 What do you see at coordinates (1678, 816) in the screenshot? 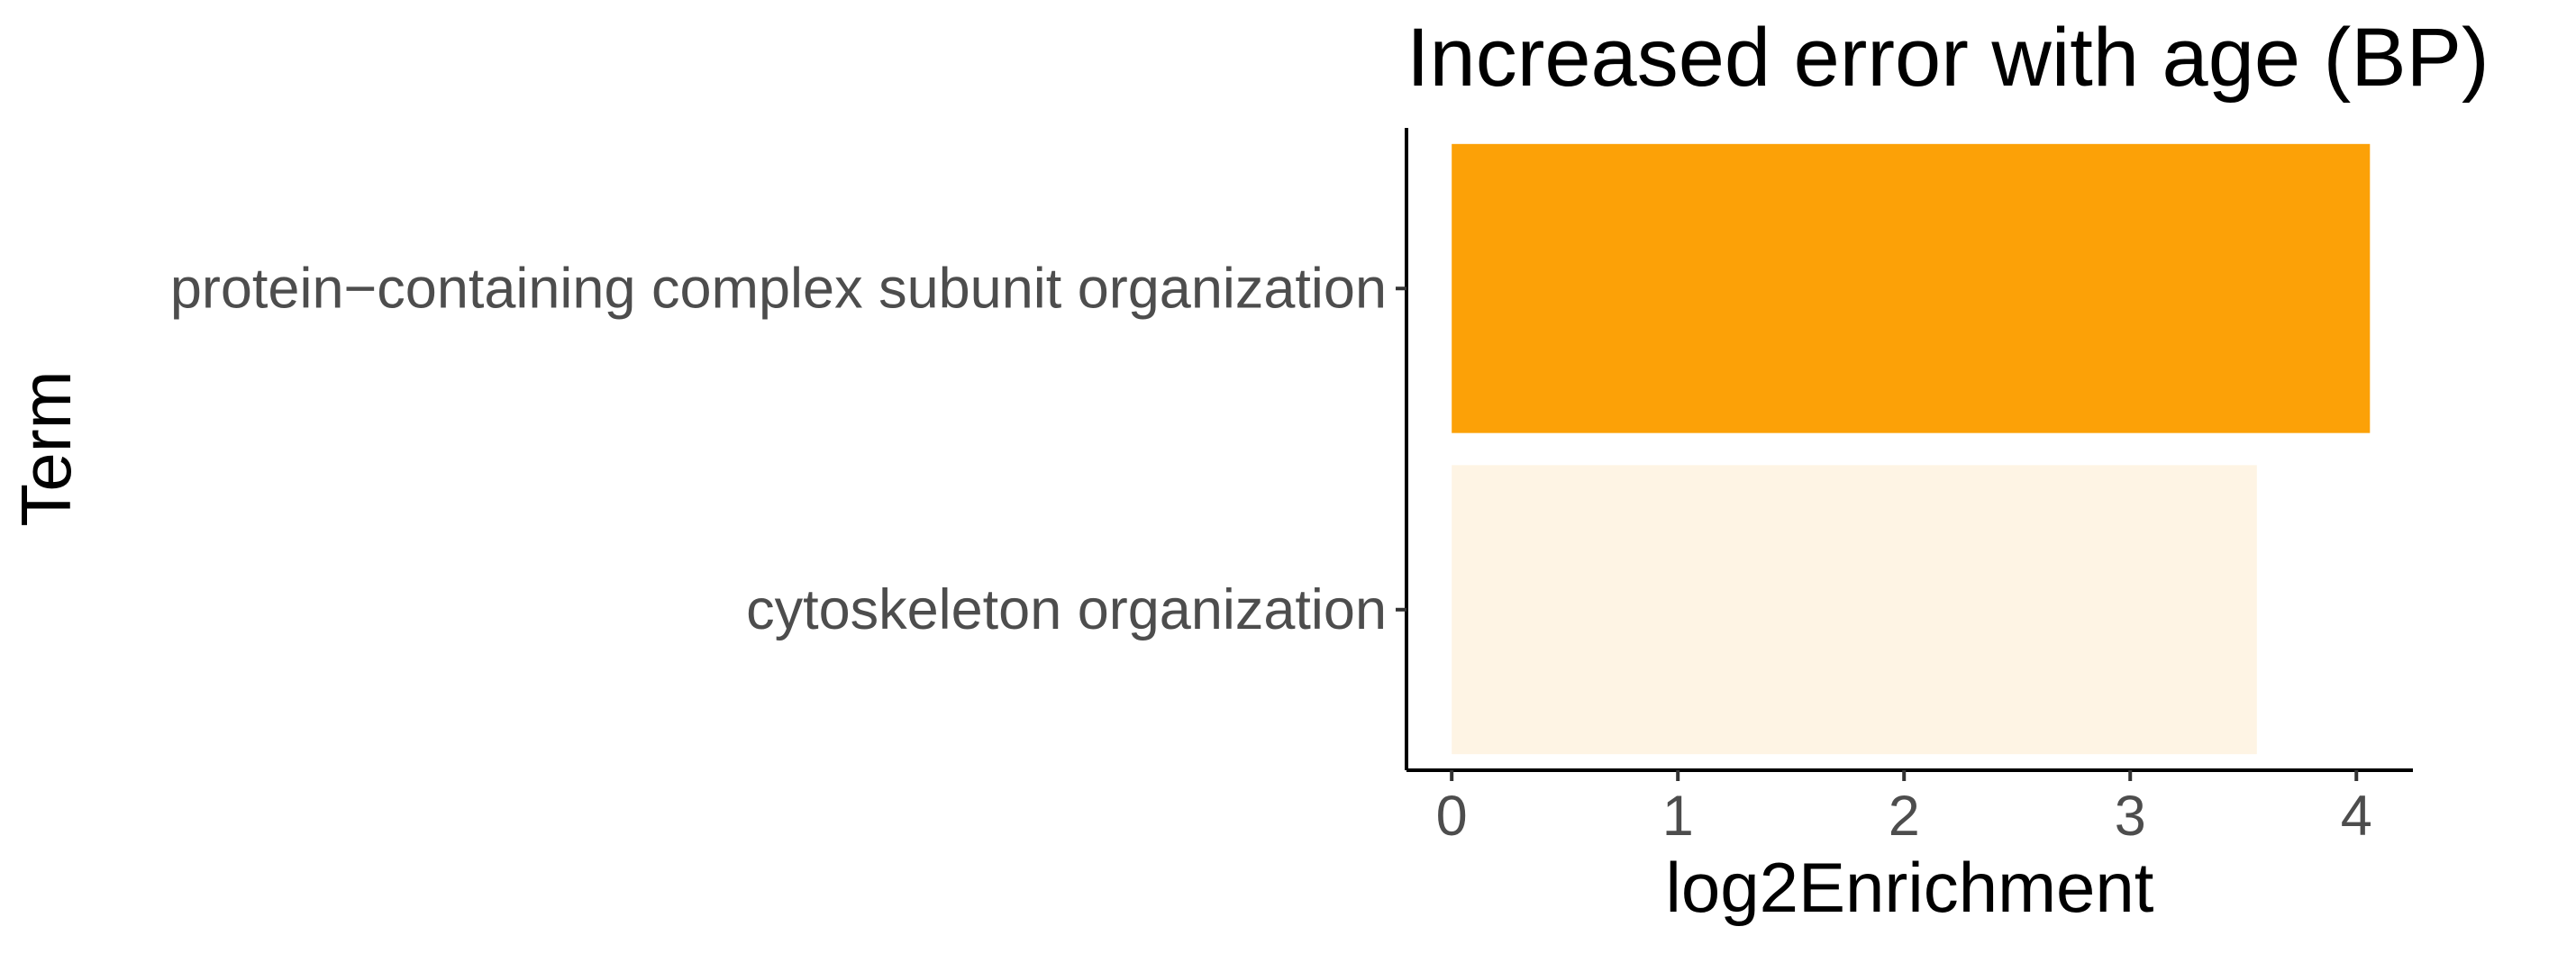
I see `x-tick-label-1: 1` at bounding box center [1678, 816].